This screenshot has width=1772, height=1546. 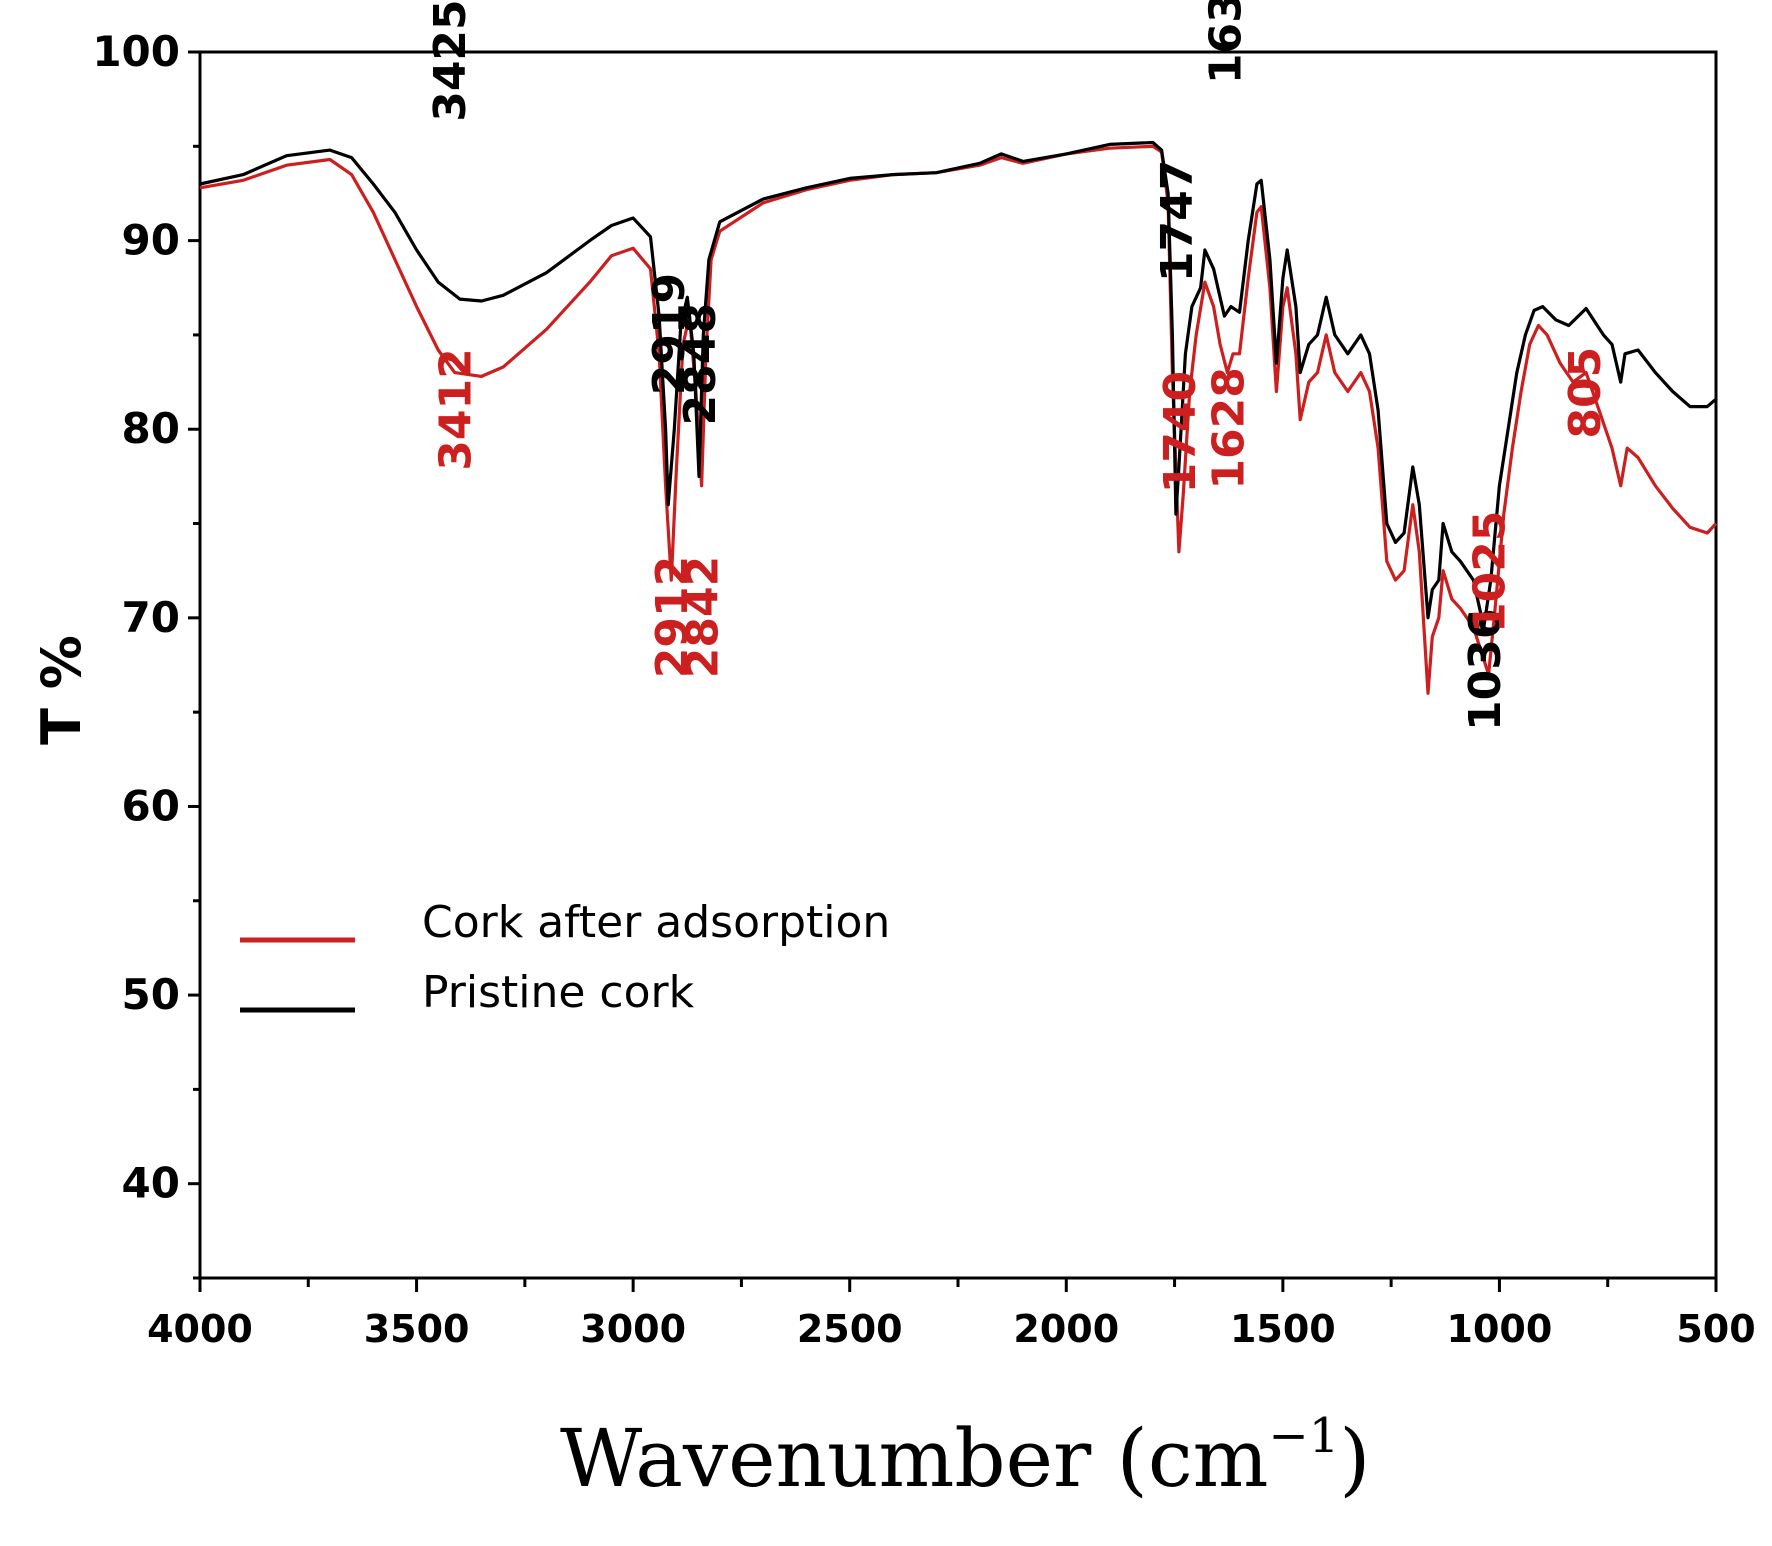 I want to click on peak-label: 1628, so click(x=1228, y=428).